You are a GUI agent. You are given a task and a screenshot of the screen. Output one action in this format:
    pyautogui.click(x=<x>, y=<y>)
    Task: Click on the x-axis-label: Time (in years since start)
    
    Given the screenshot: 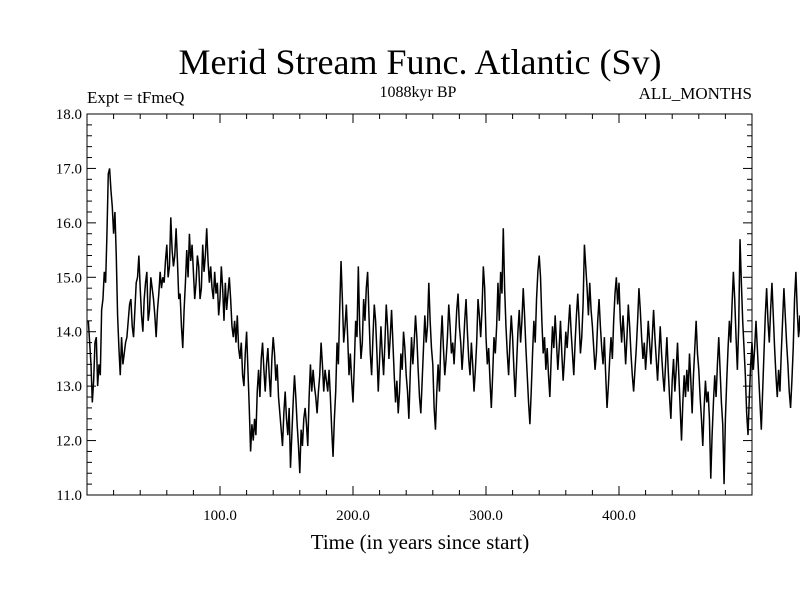 What is the action you would take?
    pyautogui.click(x=420, y=542)
    